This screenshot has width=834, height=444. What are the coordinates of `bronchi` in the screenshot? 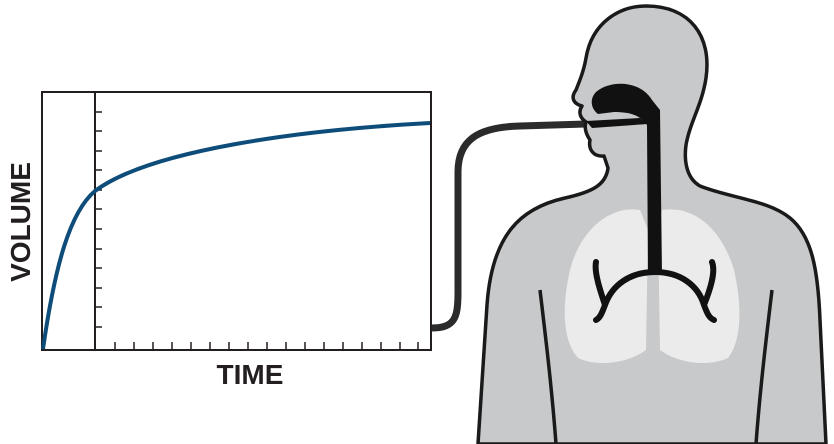 It's located at (654, 291).